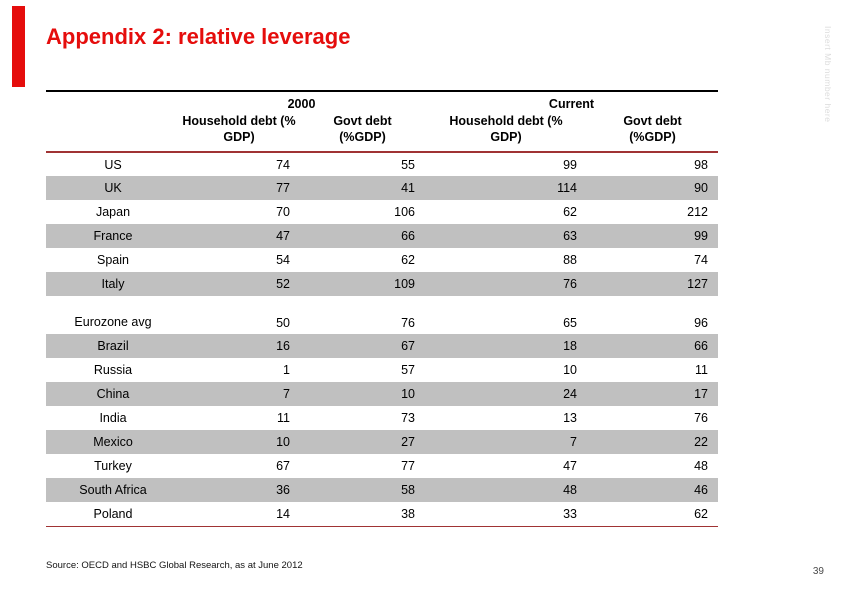 The image size is (842, 595). What do you see at coordinates (404, 212) in the screenshot?
I see `value-cell: 106` at bounding box center [404, 212].